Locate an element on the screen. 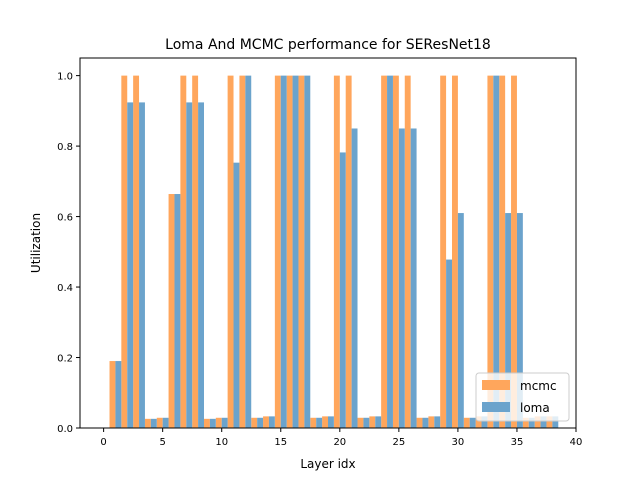 The image size is (640, 485). x-tick-label: 20 is located at coordinates (339, 442).